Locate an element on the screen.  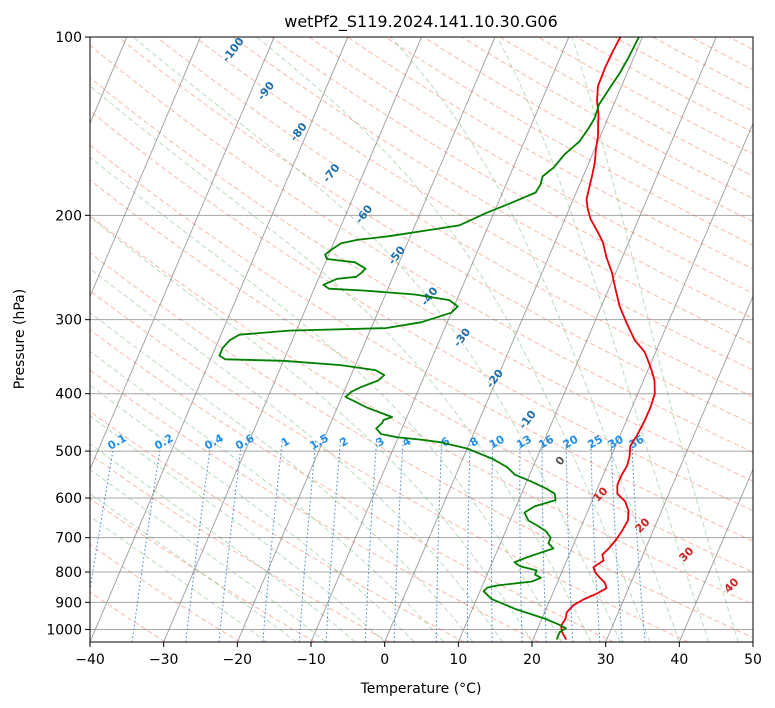
x-tick-label: 30 is located at coordinates (606, 660).